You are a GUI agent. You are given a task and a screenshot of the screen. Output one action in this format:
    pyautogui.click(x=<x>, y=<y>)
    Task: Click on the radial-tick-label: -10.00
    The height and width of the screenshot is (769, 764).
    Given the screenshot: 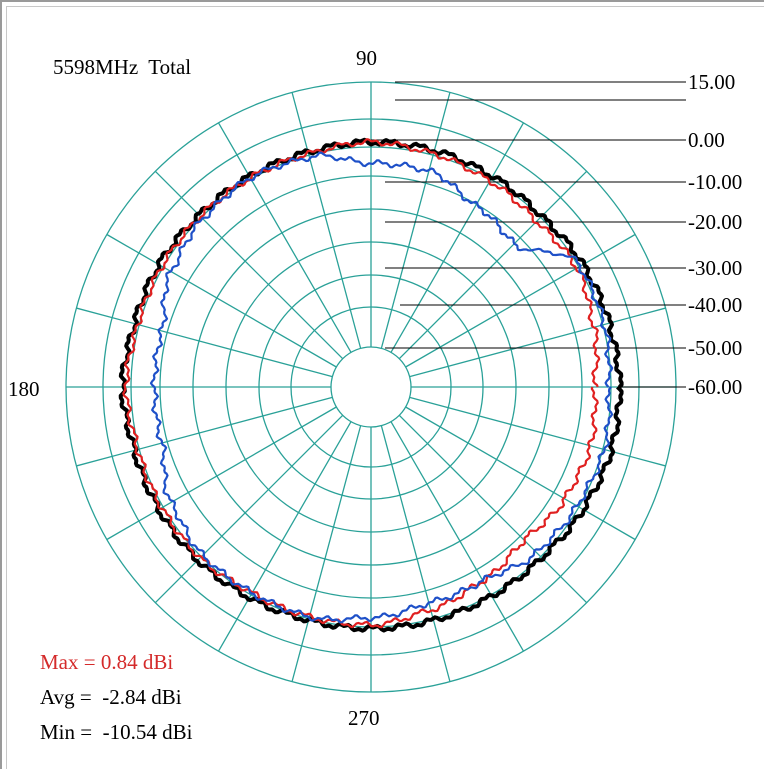 What is the action you would take?
    pyautogui.click(x=715, y=182)
    